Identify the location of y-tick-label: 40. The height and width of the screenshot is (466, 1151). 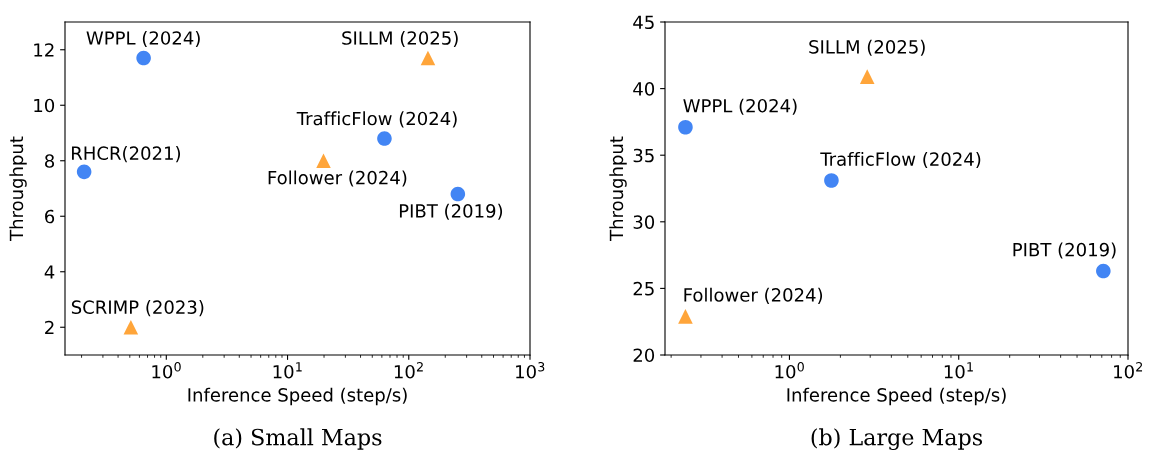
(644, 89).